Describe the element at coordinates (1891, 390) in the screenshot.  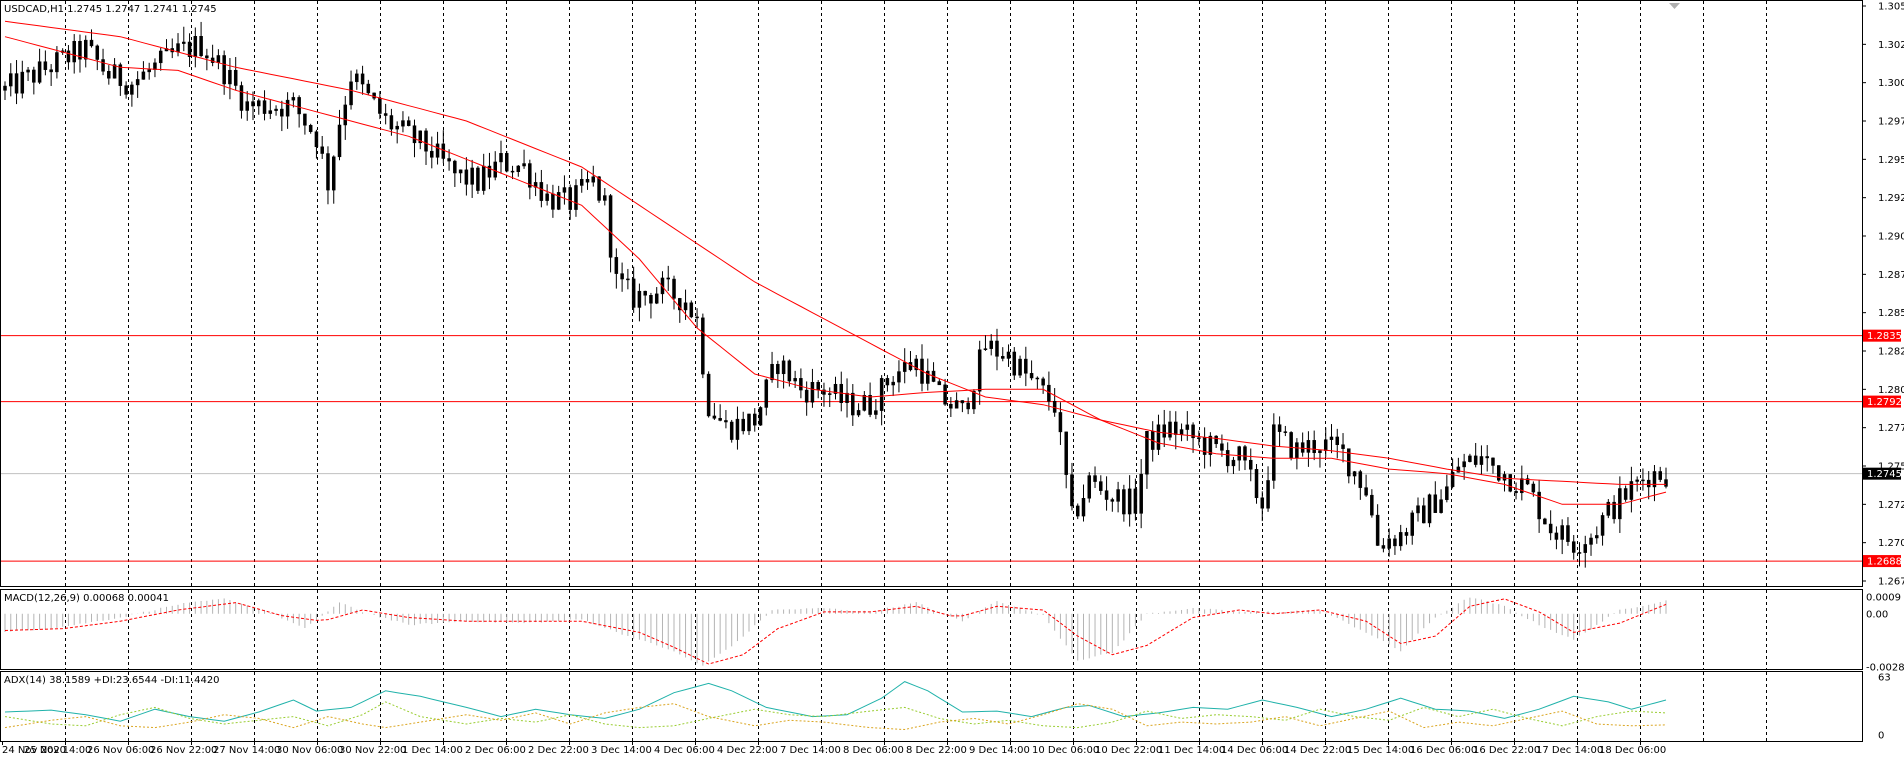
I see `y-tick-label: 1.2800` at that location.